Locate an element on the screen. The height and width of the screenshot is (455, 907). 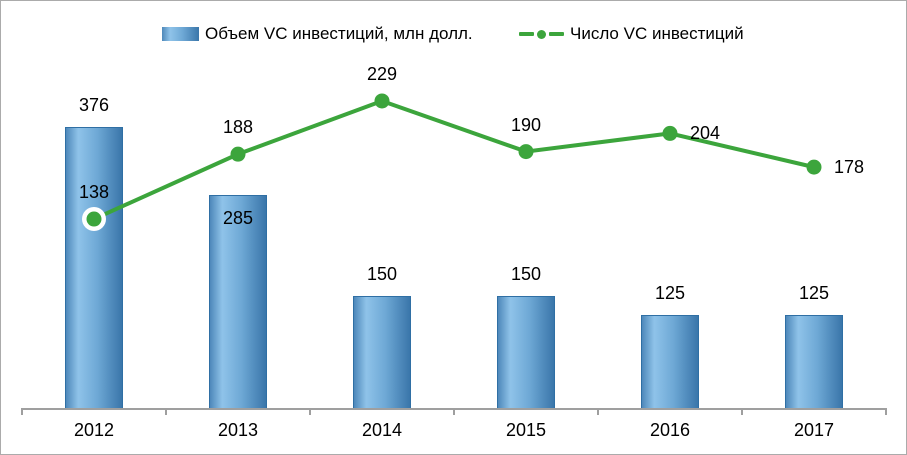
line-label-2013: 188 is located at coordinates (238, 127).